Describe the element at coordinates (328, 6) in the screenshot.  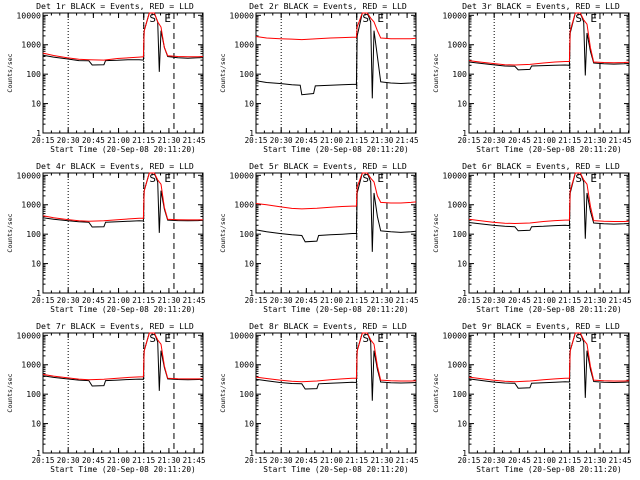
I see `chart-title: Det 2r BLACK = Events, RED = LLD` at that location.